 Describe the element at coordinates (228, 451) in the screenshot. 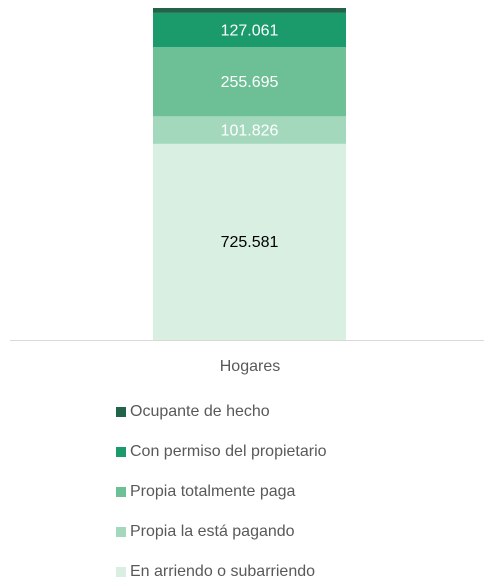

I see `legend-label: Con permiso del propietario` at that location.